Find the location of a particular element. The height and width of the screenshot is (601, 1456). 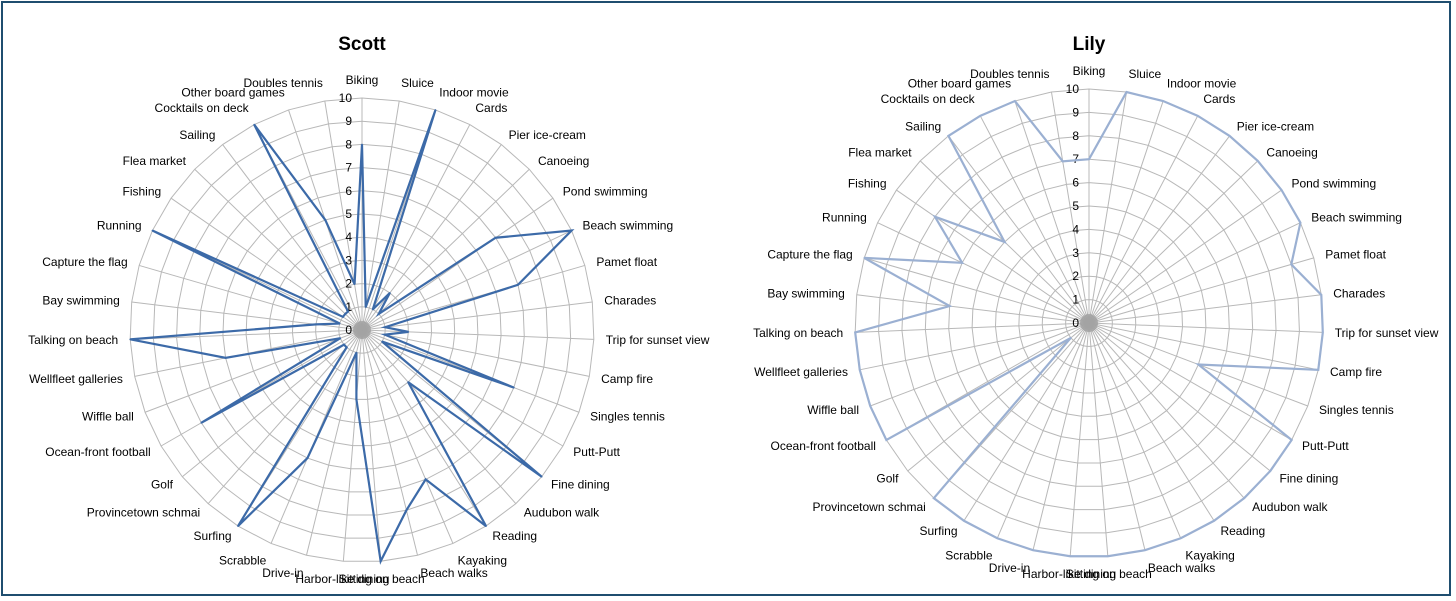

category-label: Drive-in is located at coordinates (282, 573).